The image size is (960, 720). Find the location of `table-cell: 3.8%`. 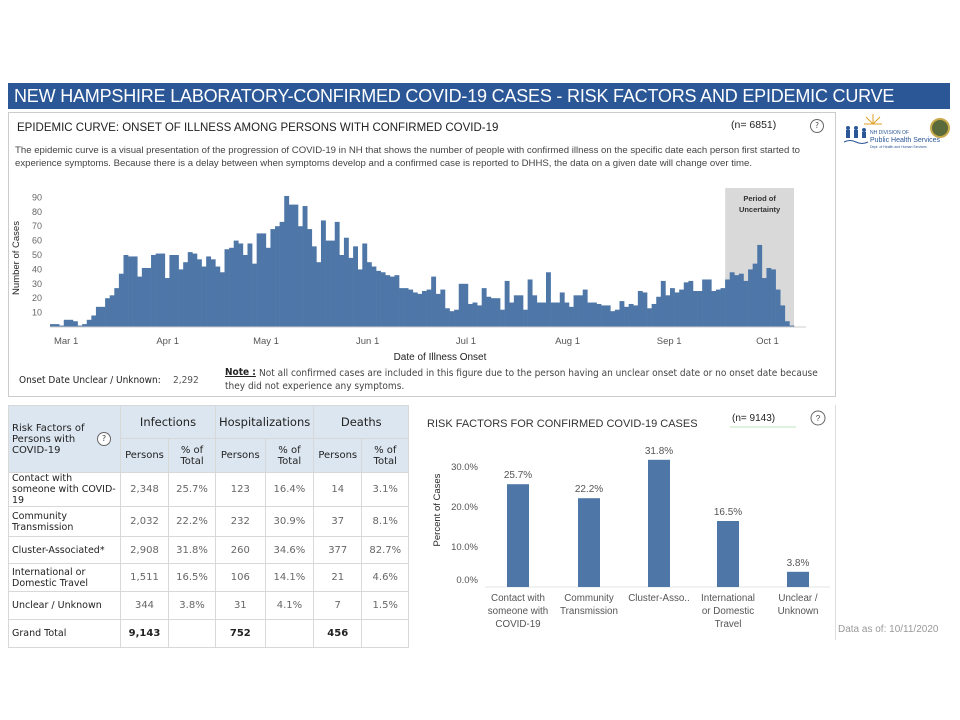

table-cell: 3.8% is located at coordinates (192, 605).